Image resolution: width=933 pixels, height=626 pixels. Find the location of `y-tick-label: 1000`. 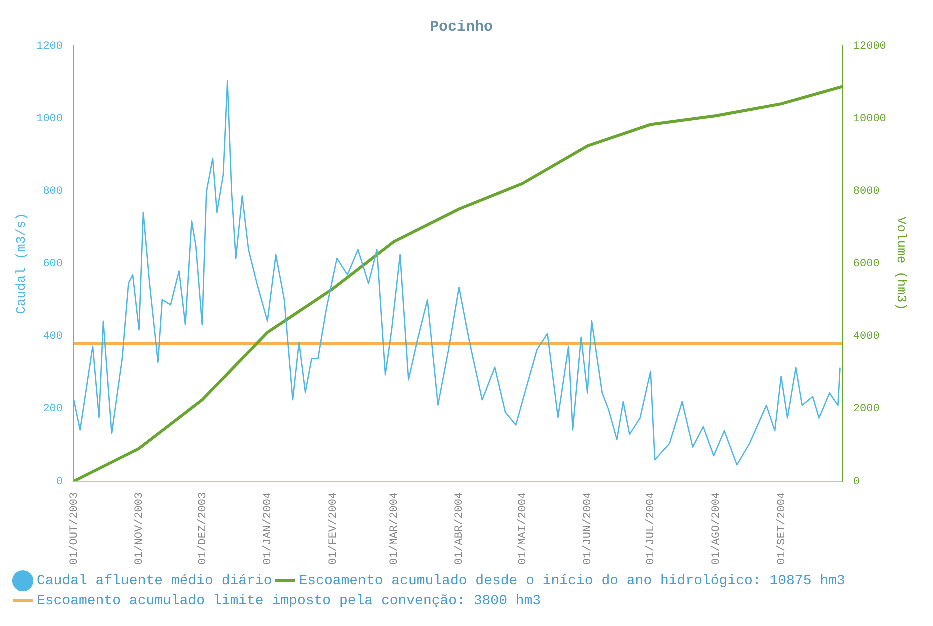

y-tick-label: 1000 is located at coordinates (50, 119).